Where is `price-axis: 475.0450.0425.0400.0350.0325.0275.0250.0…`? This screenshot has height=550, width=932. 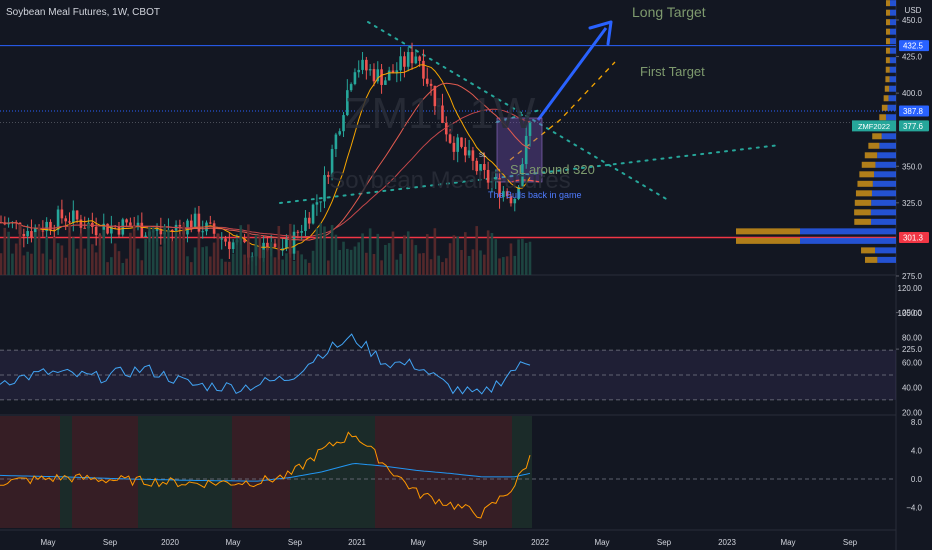 price-axis: 475.0450.0425.0400.0350.0325.0275.0250.0… is located at coordinates (909, 177).